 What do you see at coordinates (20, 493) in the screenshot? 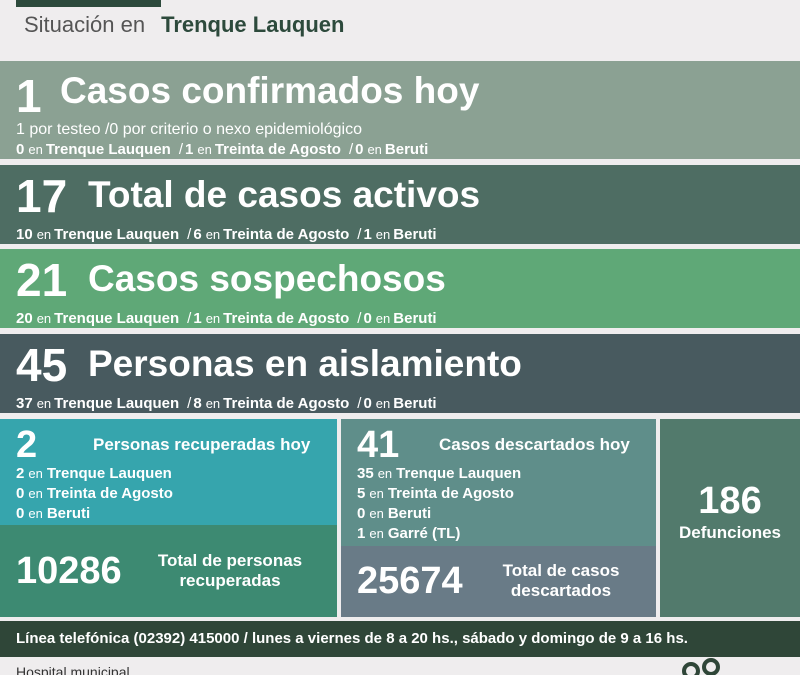
I see `count-ta: 0` at bounding box center [20, 493].